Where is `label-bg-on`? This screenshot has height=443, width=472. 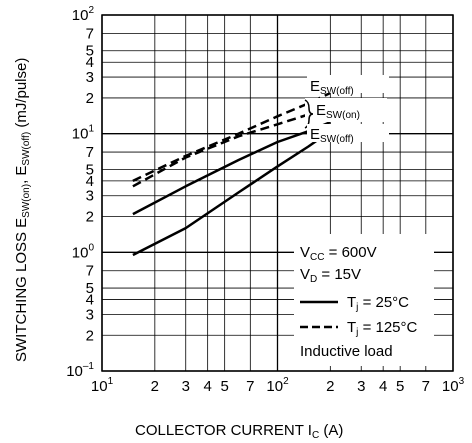 label-bg-on is located at coordinates (346, 110).